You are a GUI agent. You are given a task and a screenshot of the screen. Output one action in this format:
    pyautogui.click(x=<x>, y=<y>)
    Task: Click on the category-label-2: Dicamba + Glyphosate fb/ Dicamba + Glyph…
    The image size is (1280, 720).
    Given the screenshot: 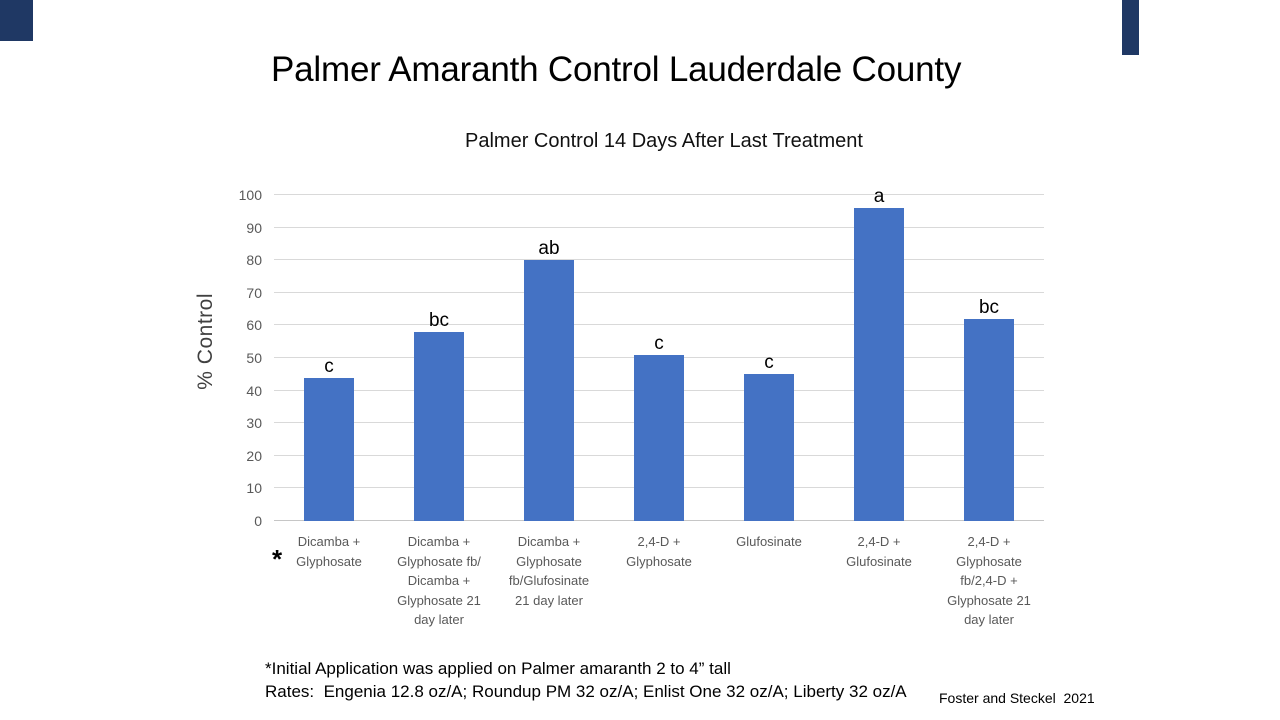 What is the action you would take?
    pyautogui.click(x=439, y=580)
    